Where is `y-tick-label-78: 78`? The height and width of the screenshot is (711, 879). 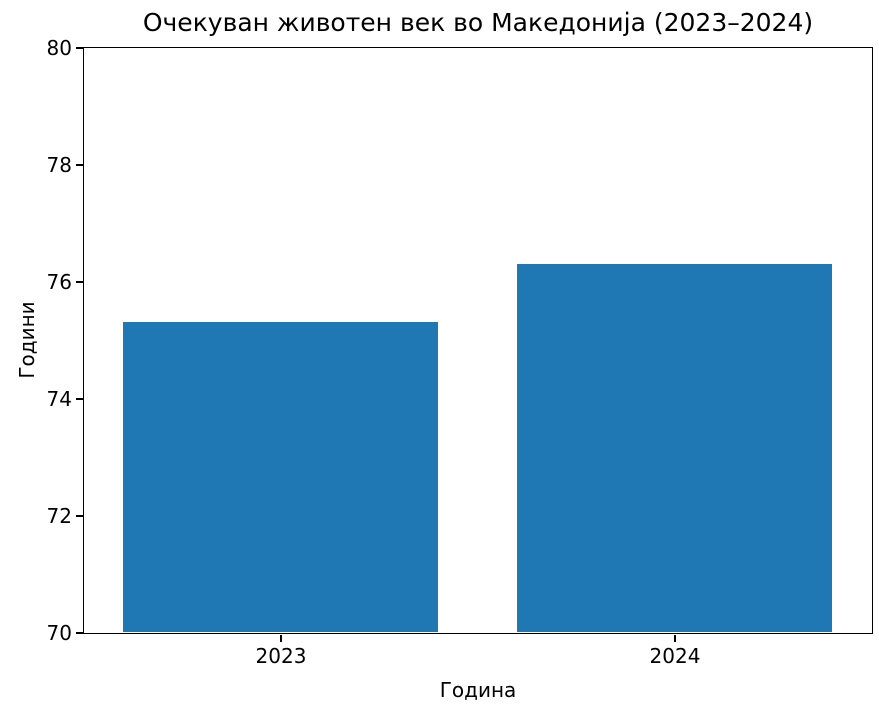
y-tick-label-78: 78 is located at coordinates (59, 164).